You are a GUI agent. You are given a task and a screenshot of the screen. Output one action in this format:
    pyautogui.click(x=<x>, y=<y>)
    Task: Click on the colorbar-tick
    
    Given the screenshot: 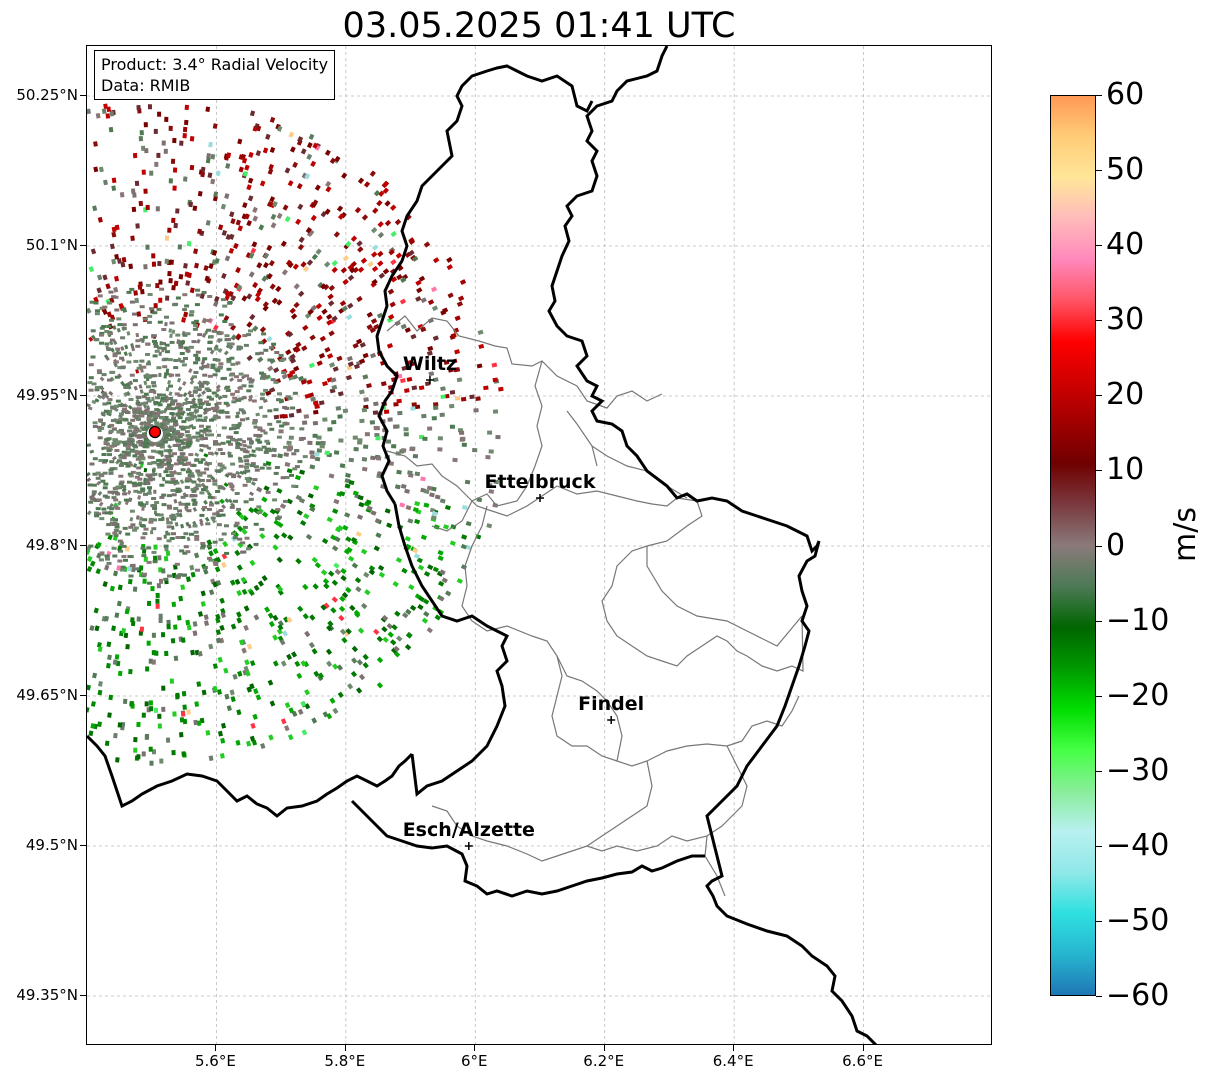 What is the action you would take?
    pyautogui.click(x=1099, y=246)
    